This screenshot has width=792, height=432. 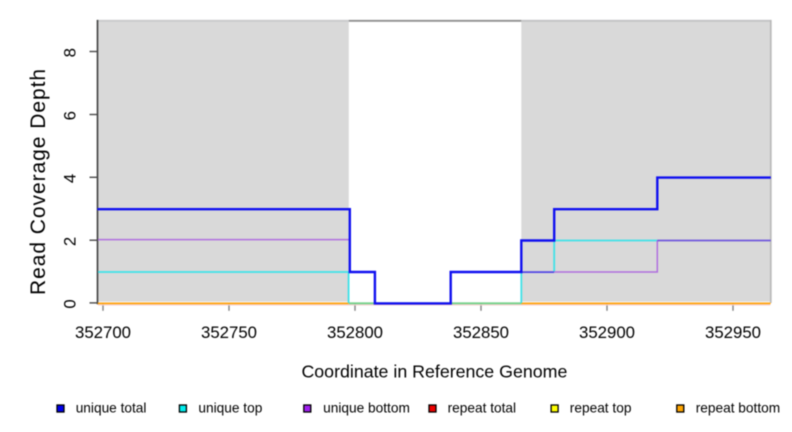 I want to click on svg-text: 6, so click(x=70, y=115).